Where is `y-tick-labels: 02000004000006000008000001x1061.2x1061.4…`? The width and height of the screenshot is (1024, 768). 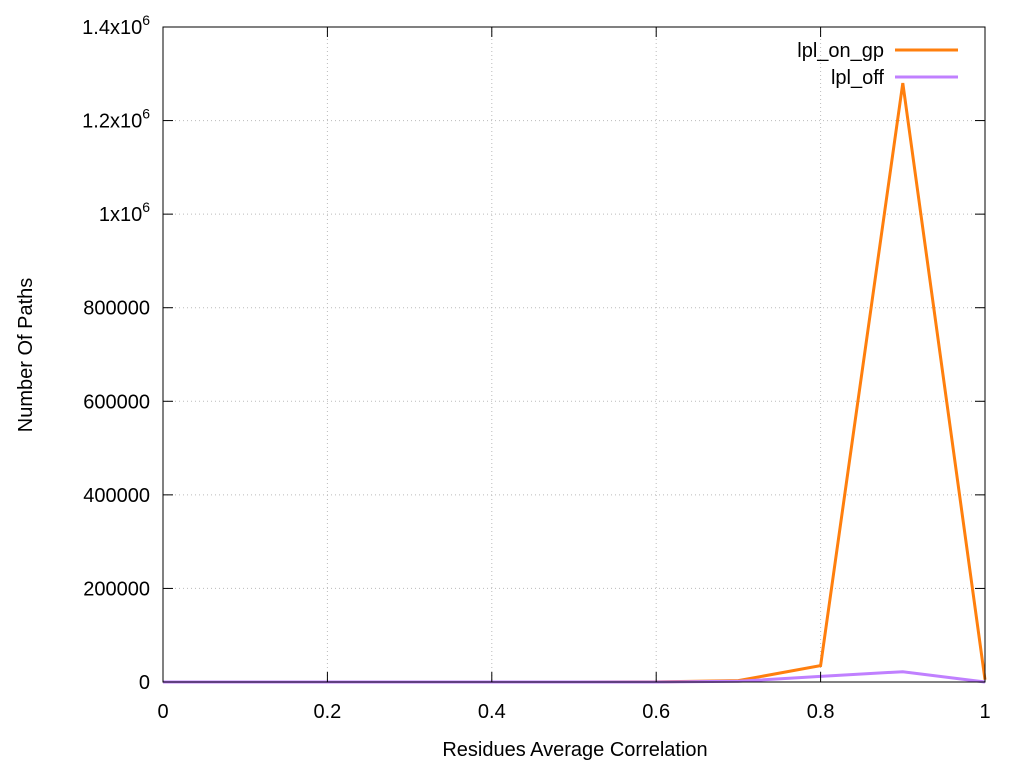
y-tick-labels: 02000004000006000008000001x1061.2x1061.4… is located at coordinates (116, 353).